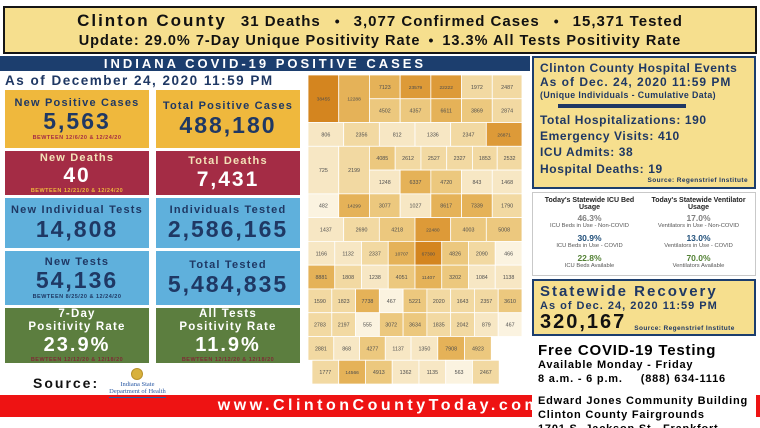 This screenshot has width=760, height=428. What do you see at coordinates (321, 349) in the screenshot?
I see `county-case-count: 2881` at bounding box center [321, 349].